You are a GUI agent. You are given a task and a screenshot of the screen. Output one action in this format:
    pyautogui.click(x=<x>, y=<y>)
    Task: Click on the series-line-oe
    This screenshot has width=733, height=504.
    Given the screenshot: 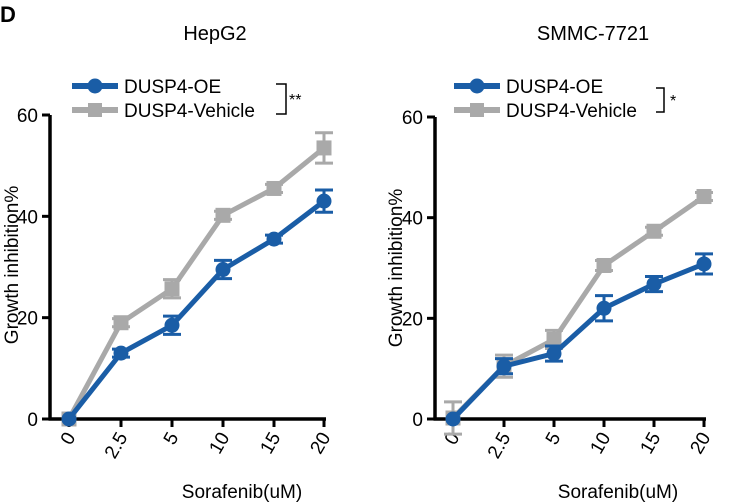 What is the action you would take?
    pyautogui.click(x=578, y=341)
    